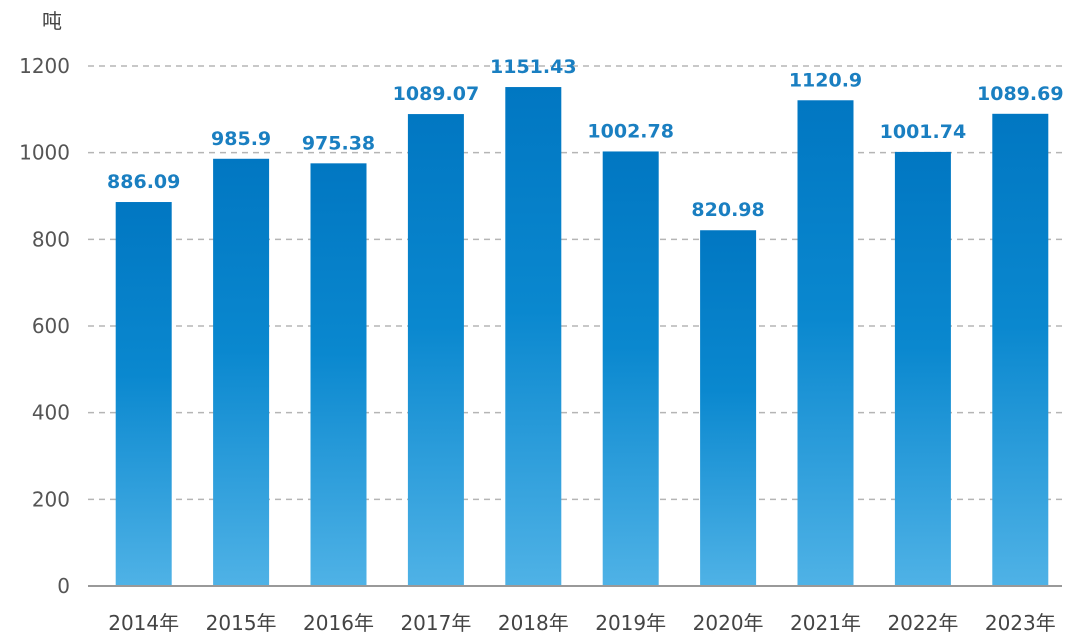 This screenshot has height=643, width=1080. I want to click on y-tick-label: 200, so click(51, 499).